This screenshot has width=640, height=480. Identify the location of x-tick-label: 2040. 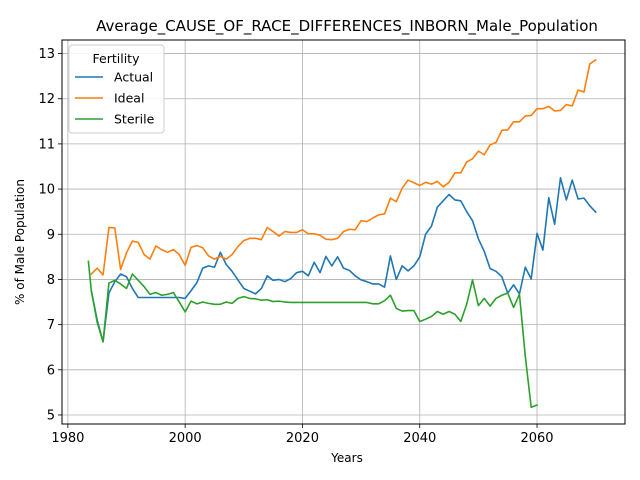
(419, 438).